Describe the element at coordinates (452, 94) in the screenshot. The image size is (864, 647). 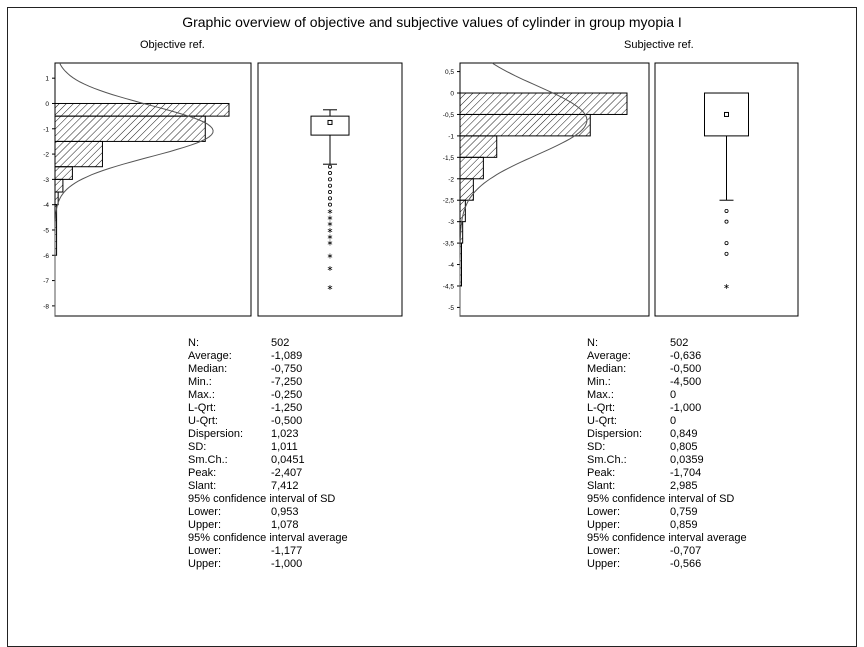
I see `y-tick-label: 0` at that location.